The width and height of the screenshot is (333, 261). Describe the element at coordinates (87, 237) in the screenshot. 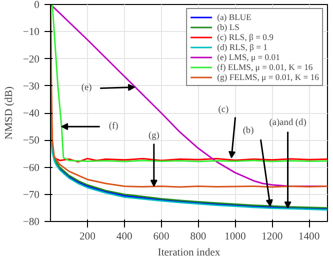

I see `x-tick-label: 200` at that location.